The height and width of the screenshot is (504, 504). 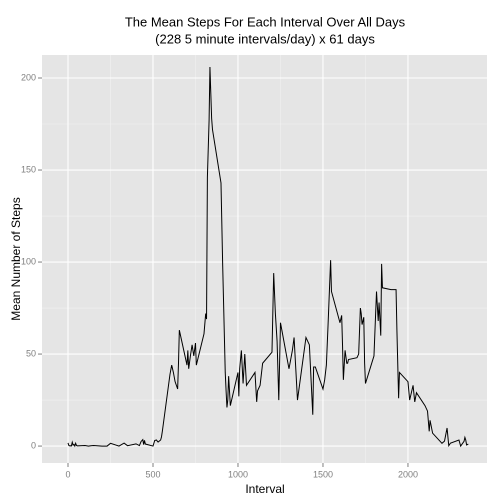 What do you see at coordinates (16, 258) in the screenshot?
I see `y-axis-title: Mean Number of Steps` at bounding box center [16, 258].